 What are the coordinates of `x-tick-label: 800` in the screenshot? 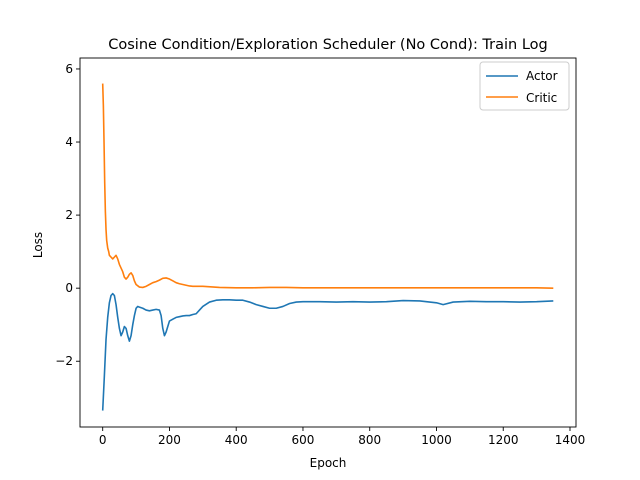 It's located at (369, 440).